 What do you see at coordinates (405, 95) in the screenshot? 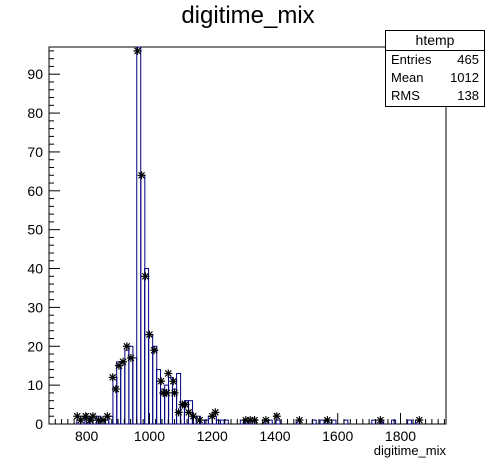
I see `stats-rms-label: RMS` at bounding box center [405, 95].